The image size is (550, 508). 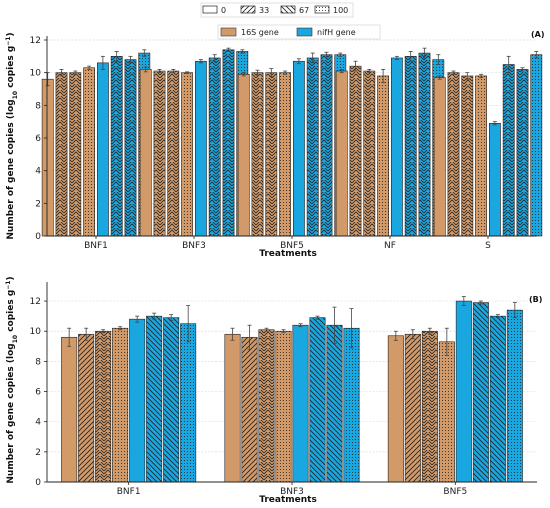 What do you see at coordinates (390, 246) in the screenshot?
I see `pa-xtick-label-nf: NF` at bounding box center [390, 246].